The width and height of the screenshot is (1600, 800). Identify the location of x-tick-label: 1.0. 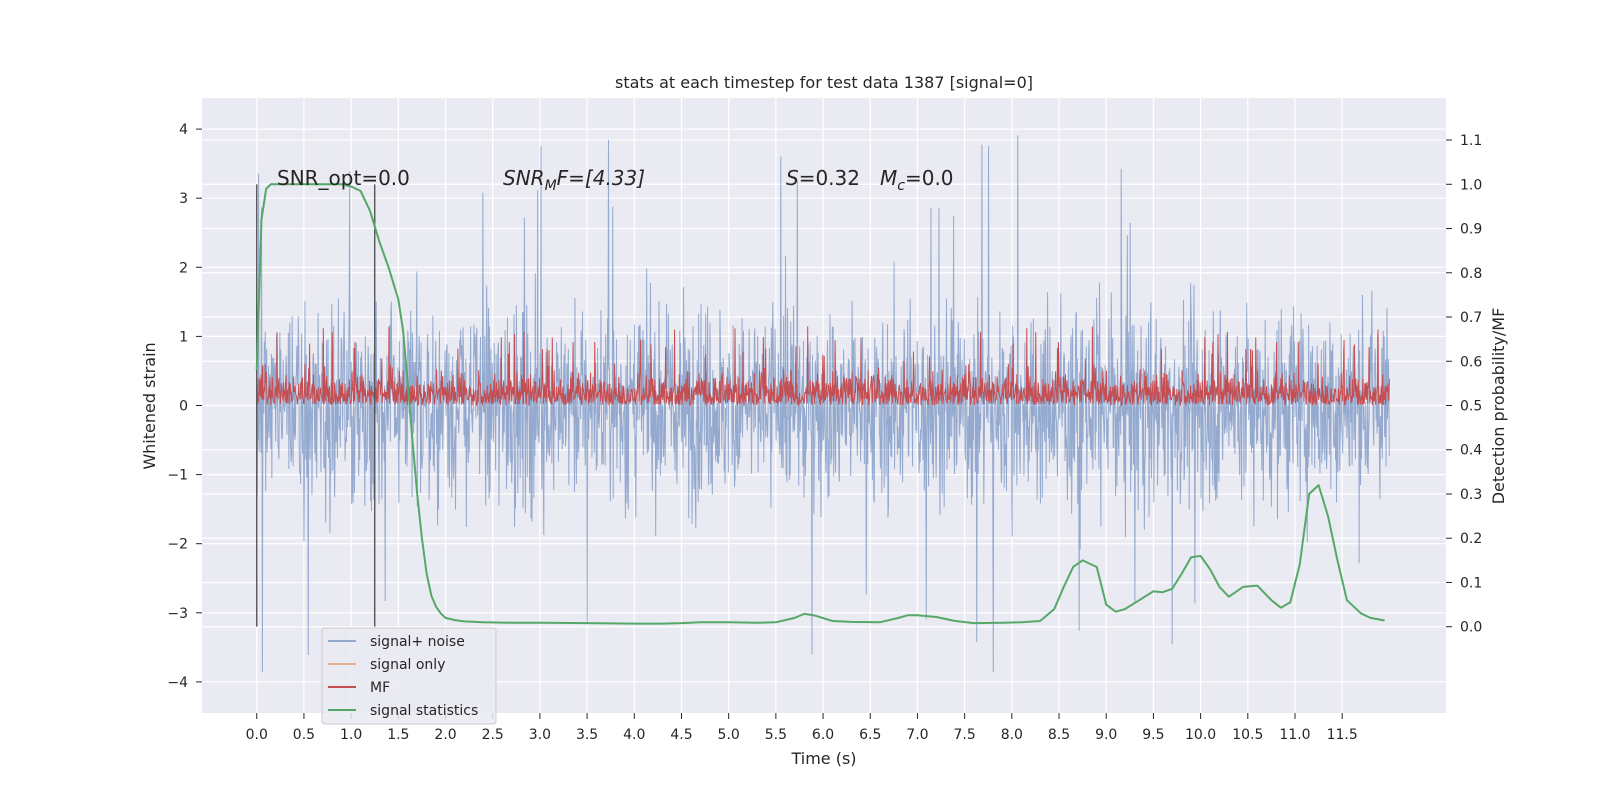
(351, 735).